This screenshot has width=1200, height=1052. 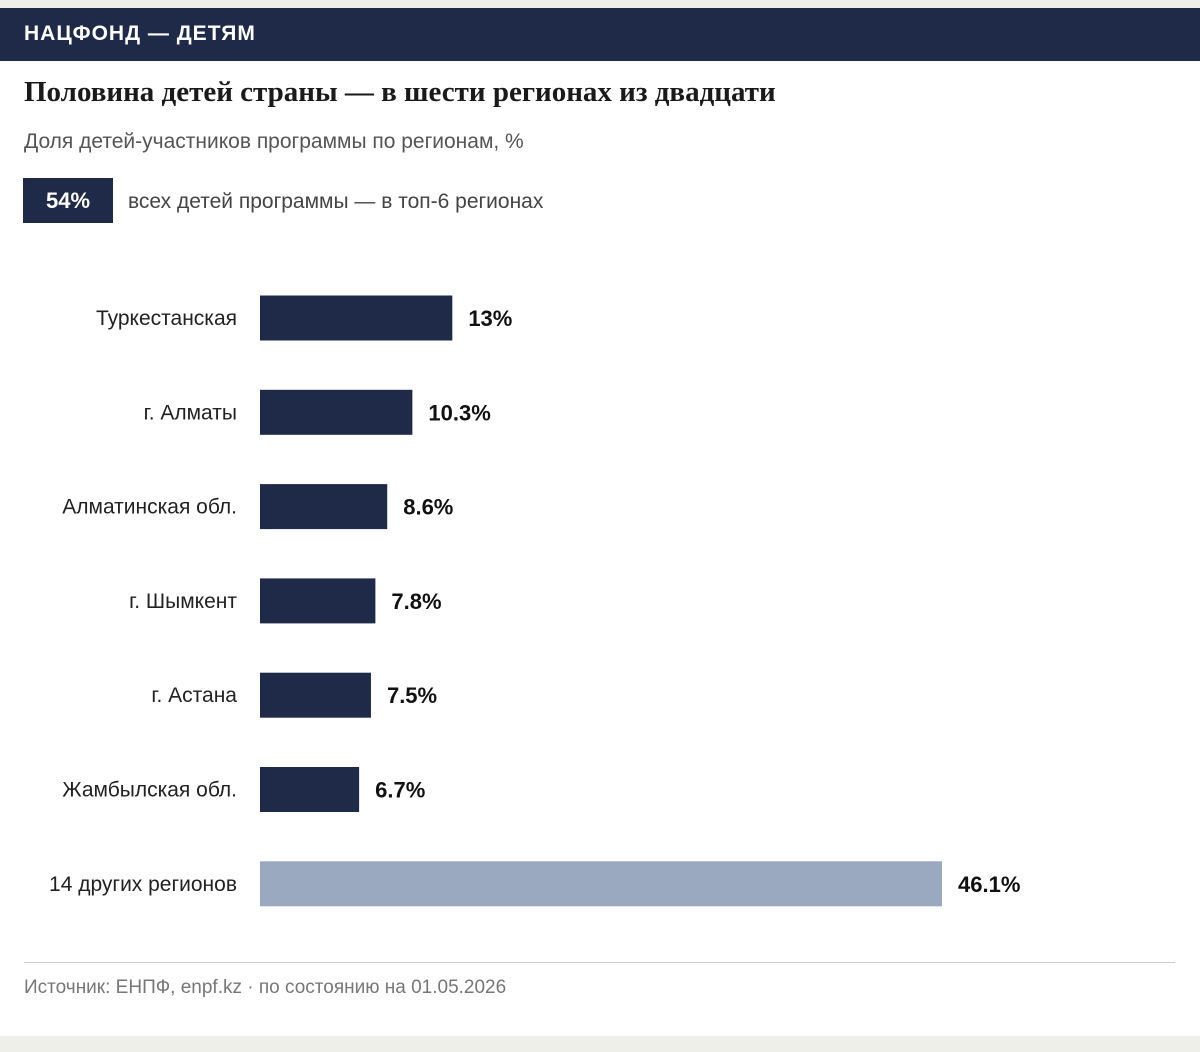 I want to click on category-label: 14 других регионов, so click(x=143, y=884).